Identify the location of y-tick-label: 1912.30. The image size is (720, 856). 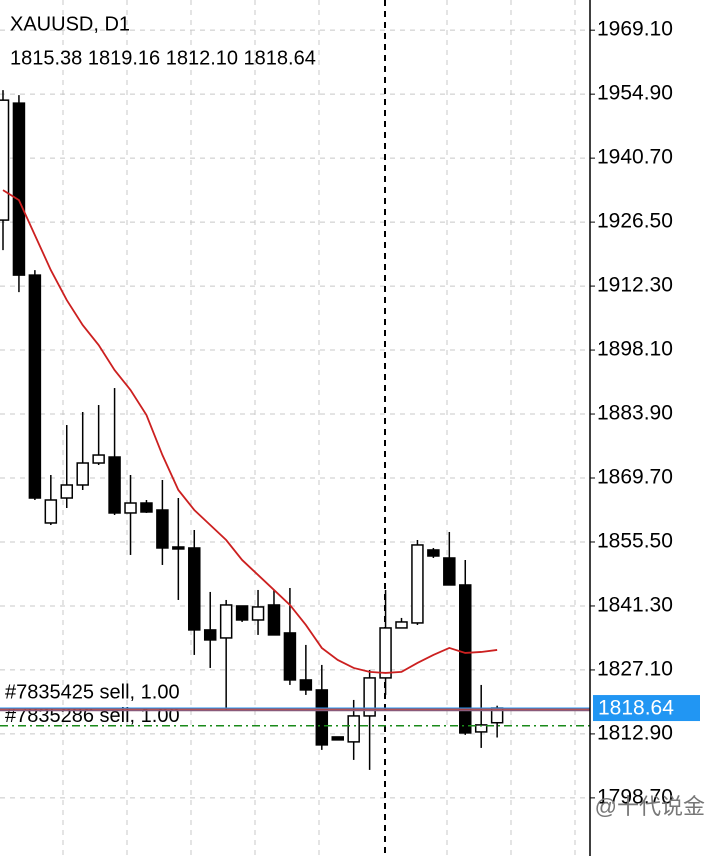
(635, 285).